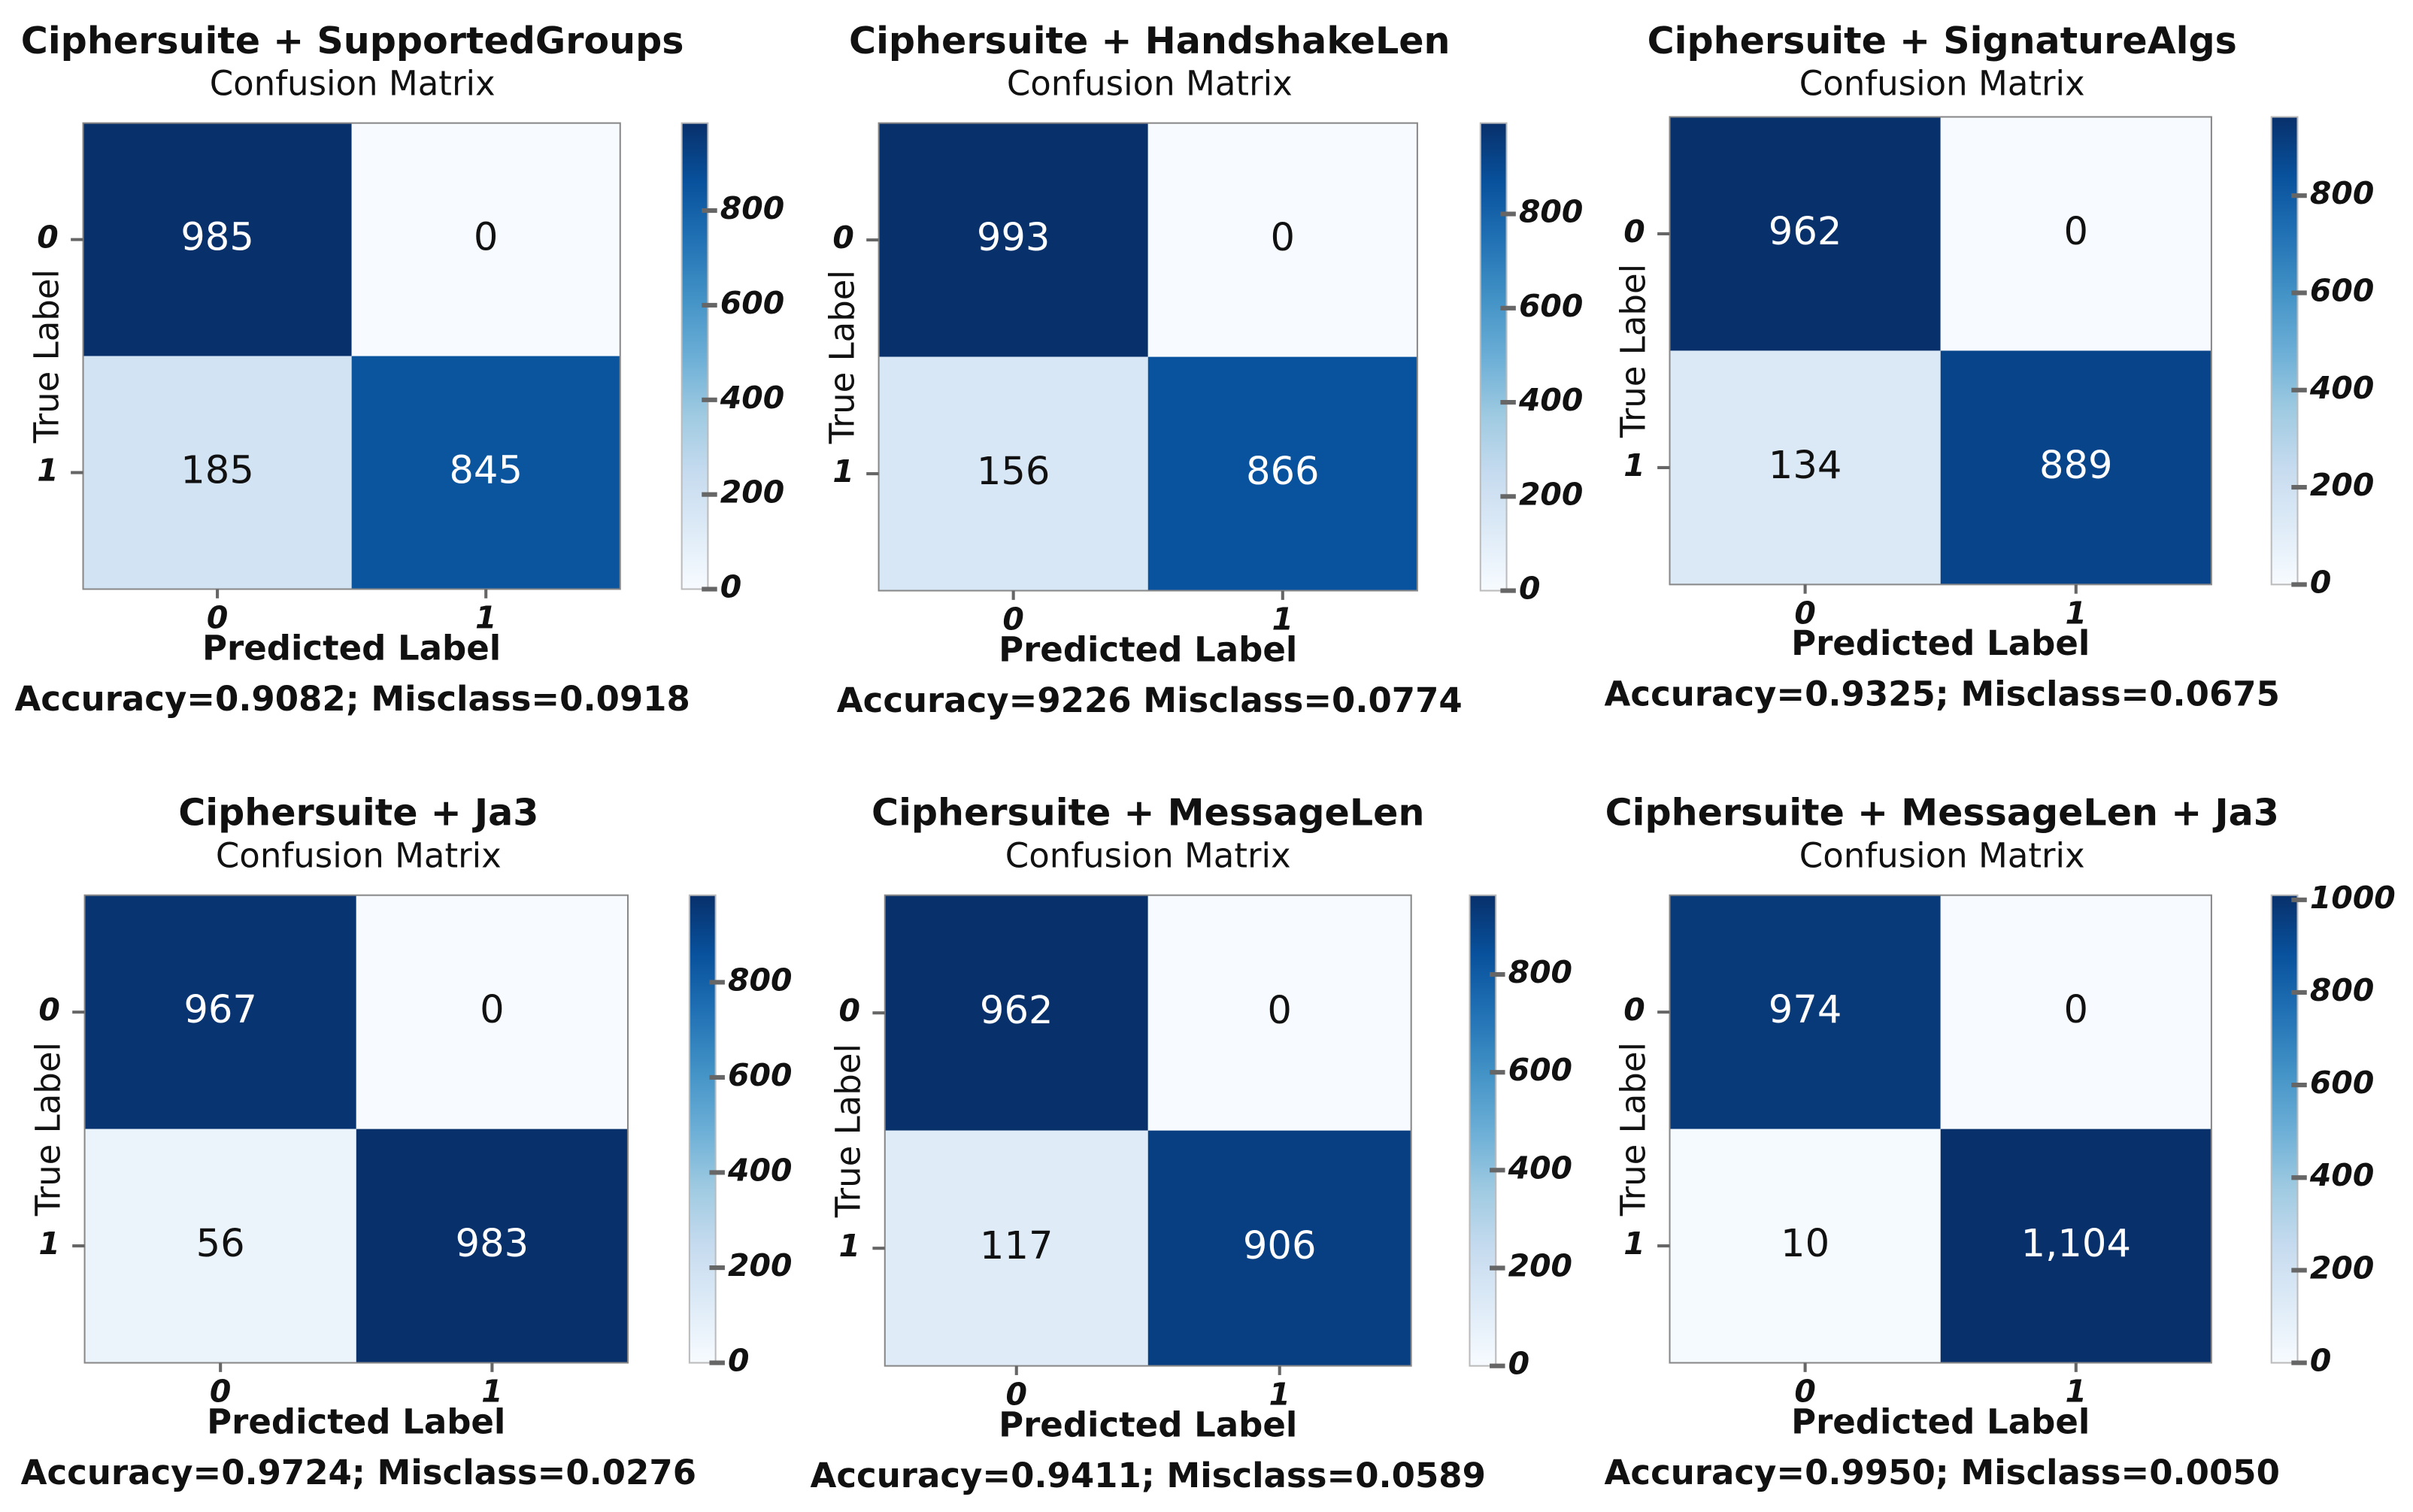 The height and width of the screenshot is (1512, 2413). What do you see at coordinates (1149, 40) in the screenshot?
I see `panel-title: Ciphersuite + HandshakeLen` at bounding box center [1149, 40].